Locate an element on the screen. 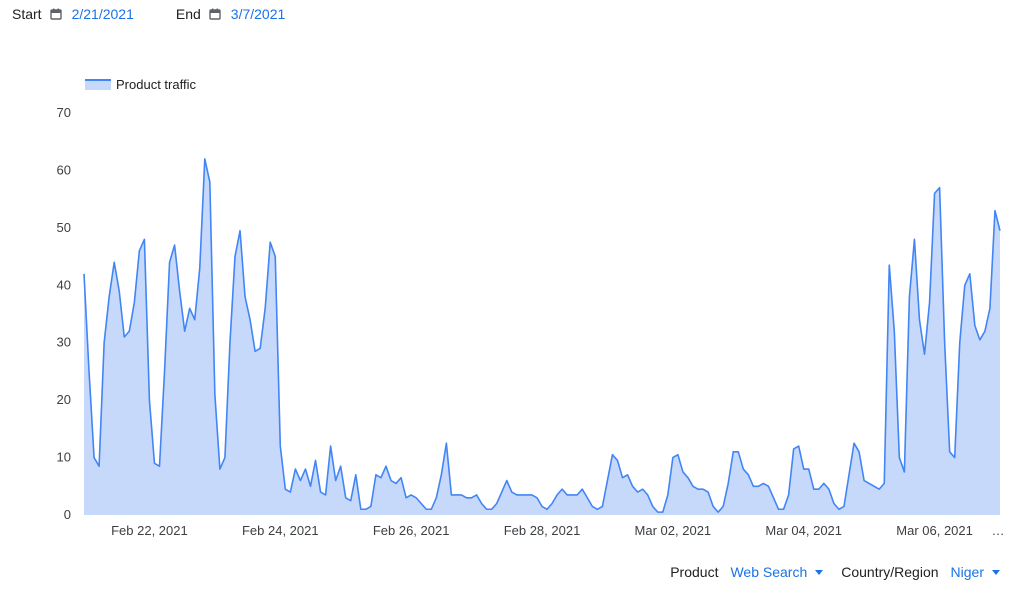 The image size is (1024, 601). region-label: Country/Region is located at coordinates (890, 572).